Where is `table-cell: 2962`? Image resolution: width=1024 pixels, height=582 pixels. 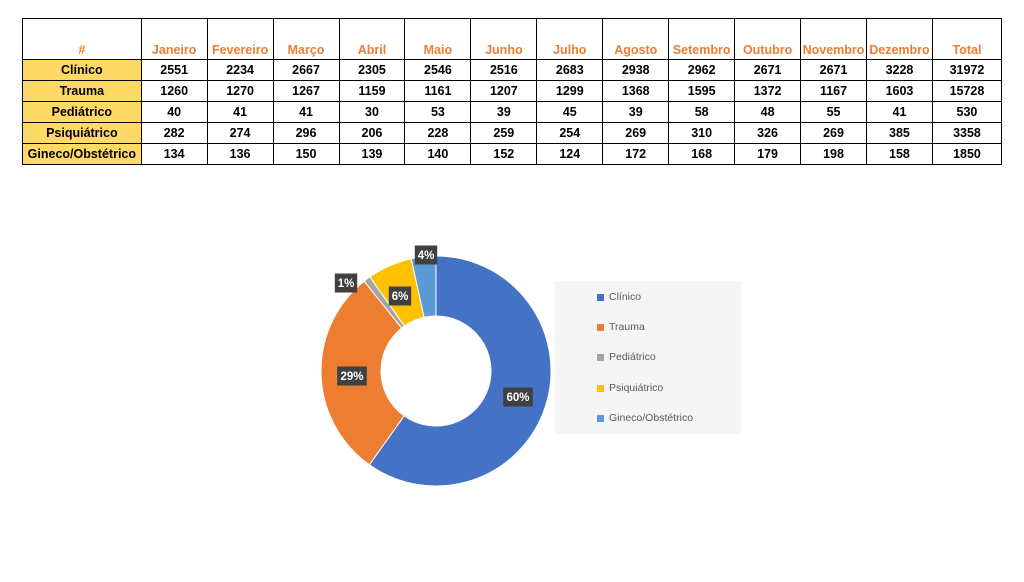 table-cell: 2962 is located at coordinates (702, 70).